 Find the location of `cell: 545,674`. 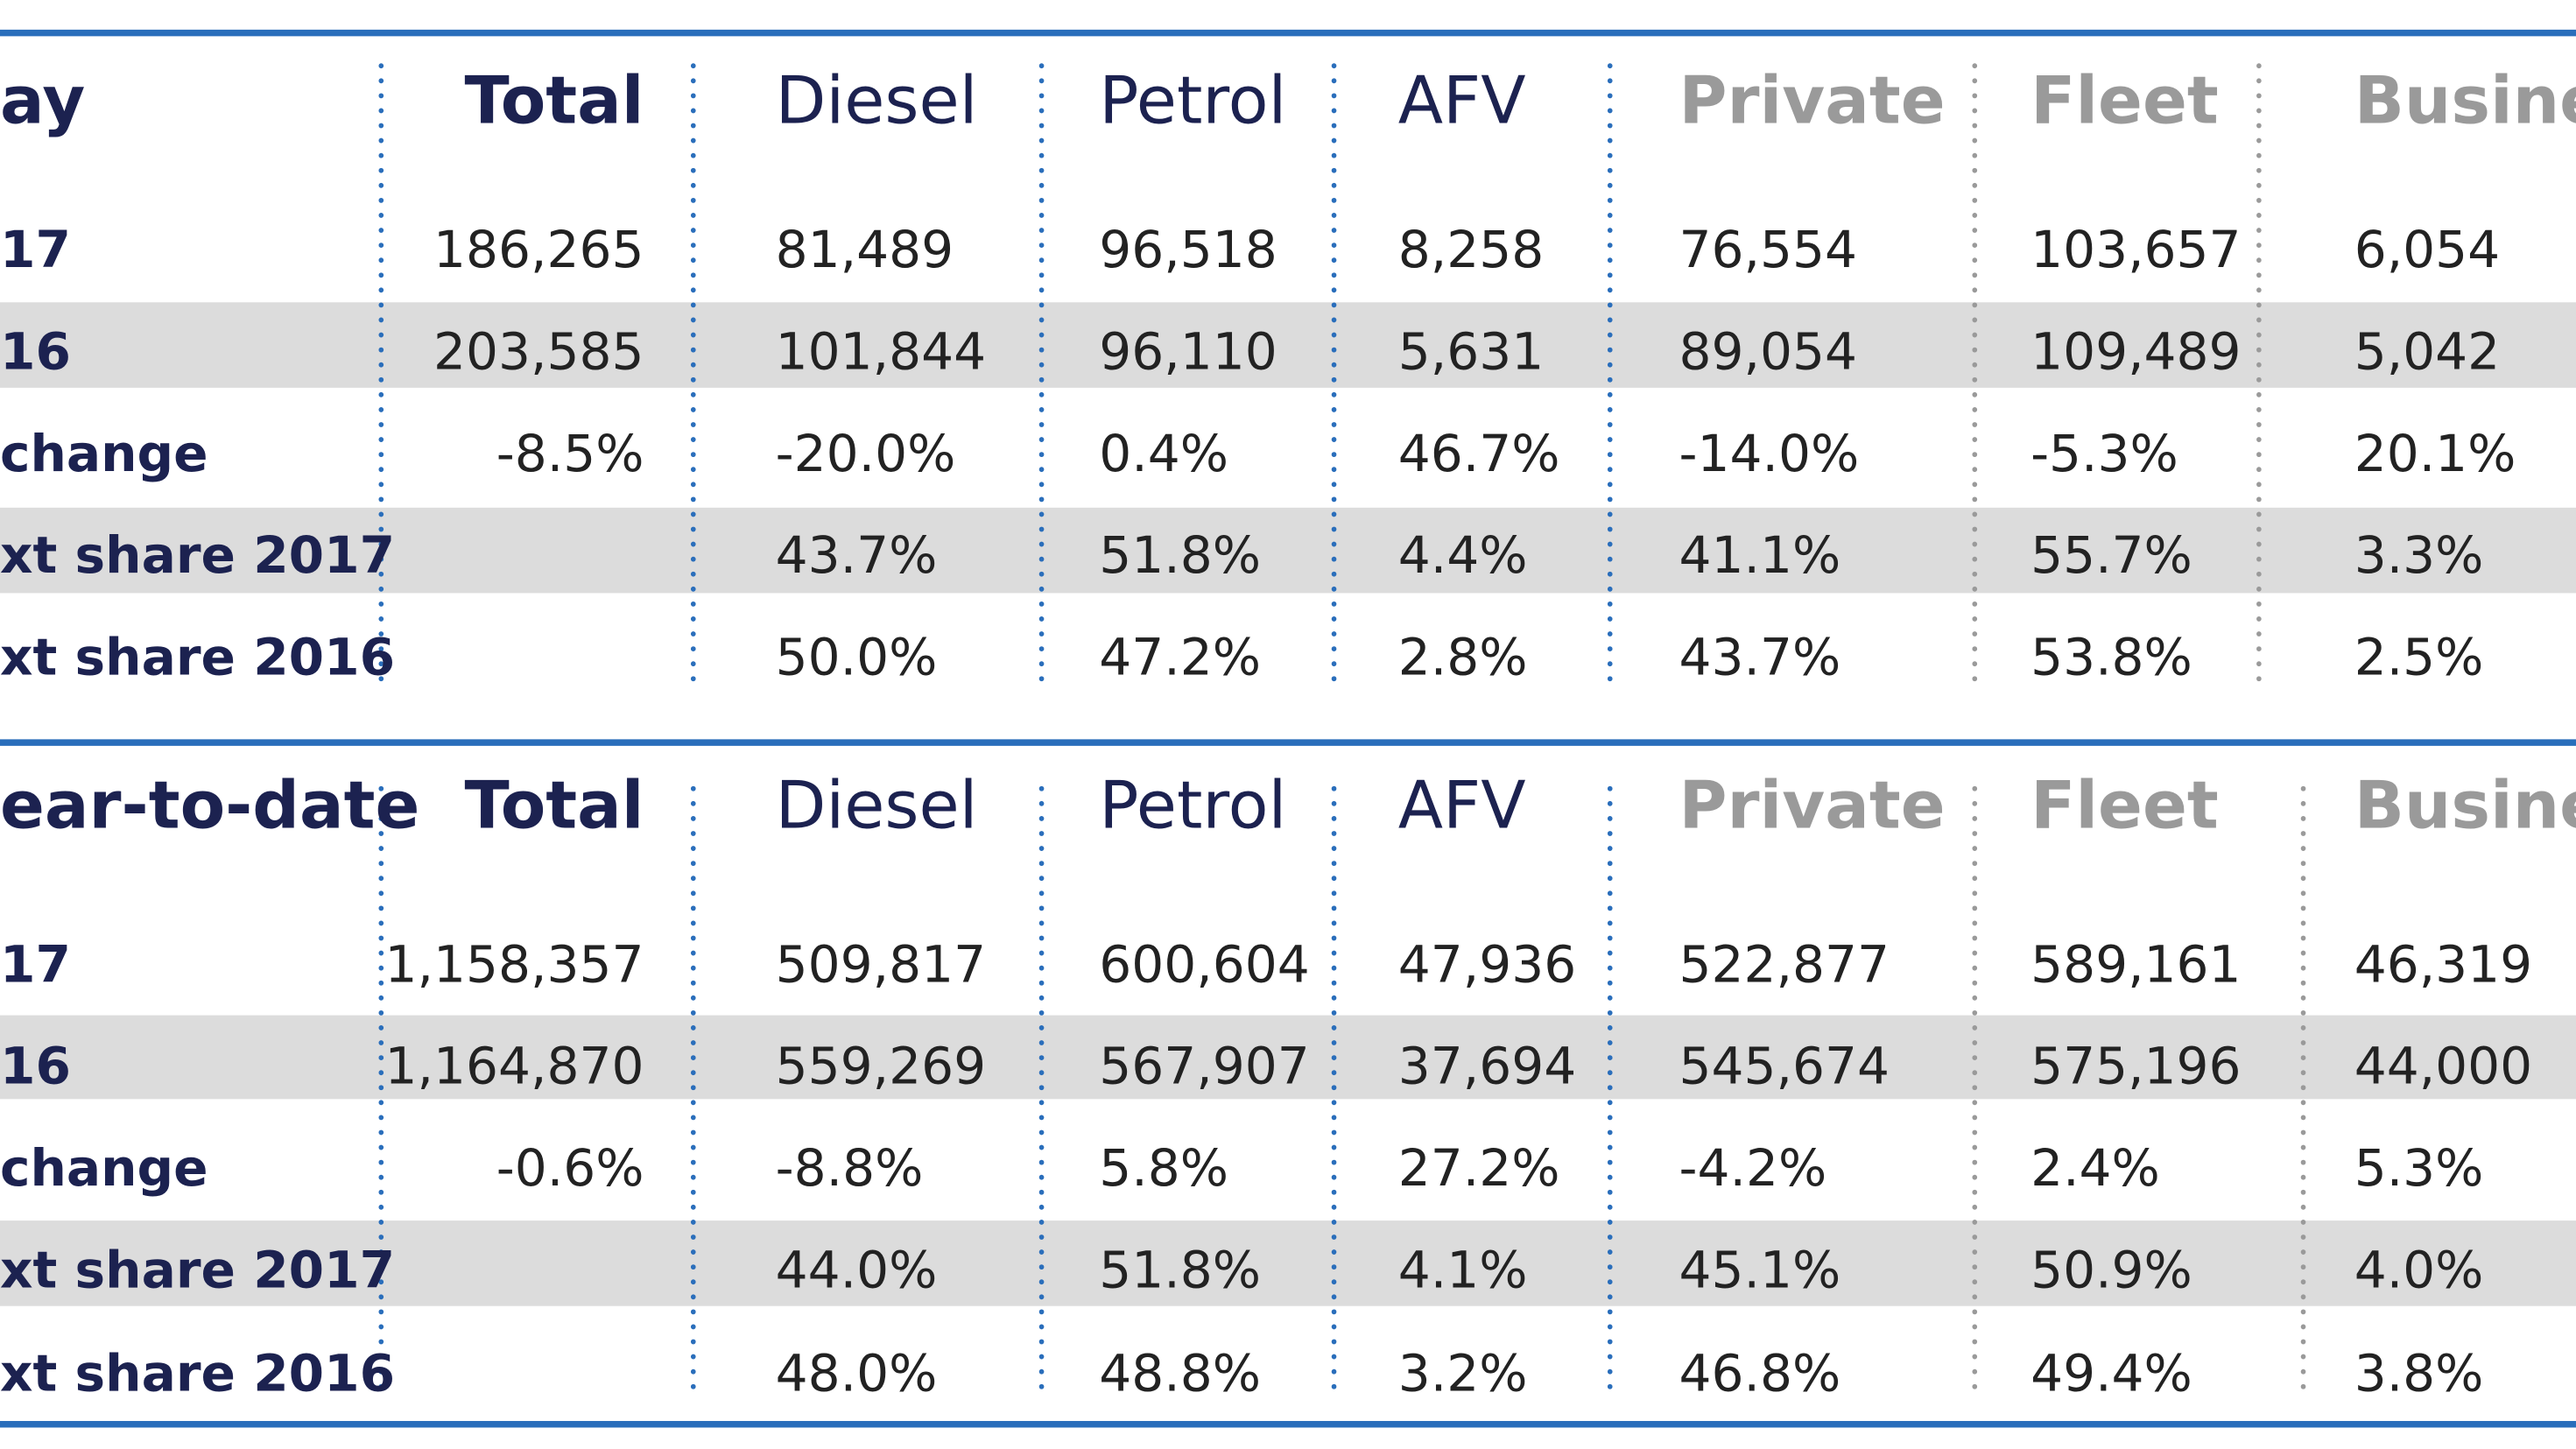

cell: 545,674 is located at coordinates (1784, 1066).